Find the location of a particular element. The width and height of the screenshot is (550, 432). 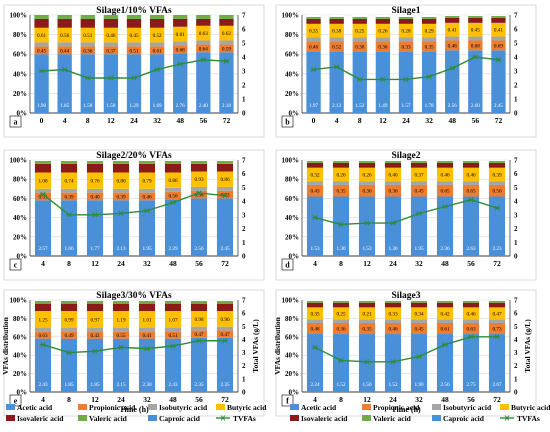

data-label-acetic: 2.13 is located at coordinates (120, 249).